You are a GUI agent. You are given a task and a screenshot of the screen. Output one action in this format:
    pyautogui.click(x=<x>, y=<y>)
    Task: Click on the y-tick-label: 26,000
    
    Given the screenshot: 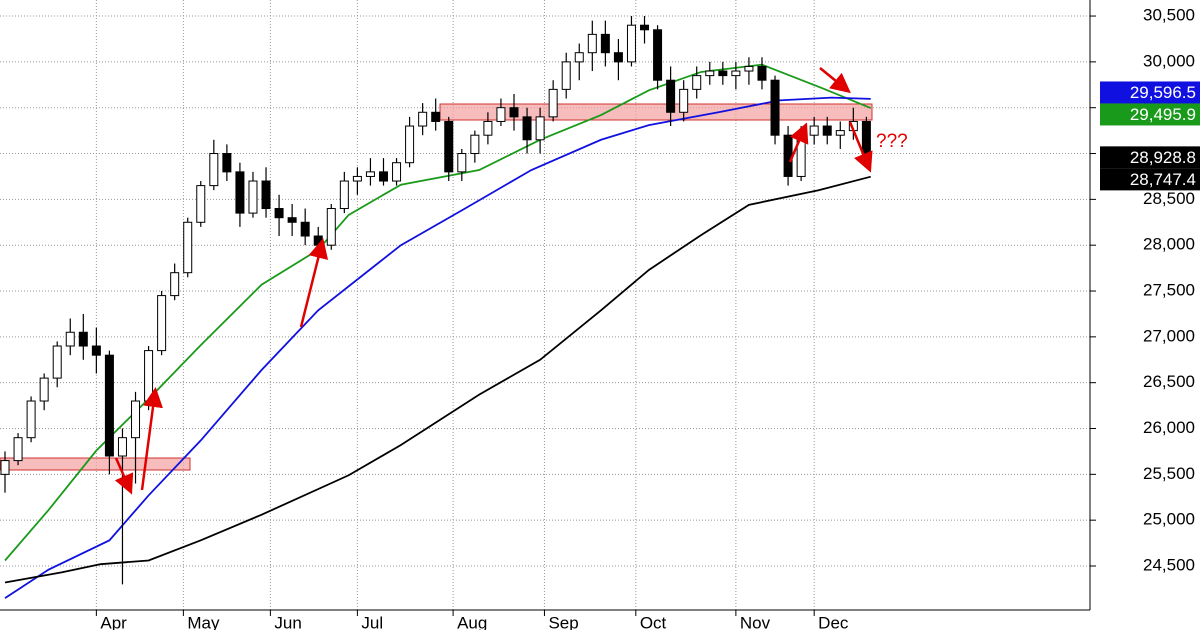 What is the action you would take?
    pyautogui.click(x=1169, y=427)
    